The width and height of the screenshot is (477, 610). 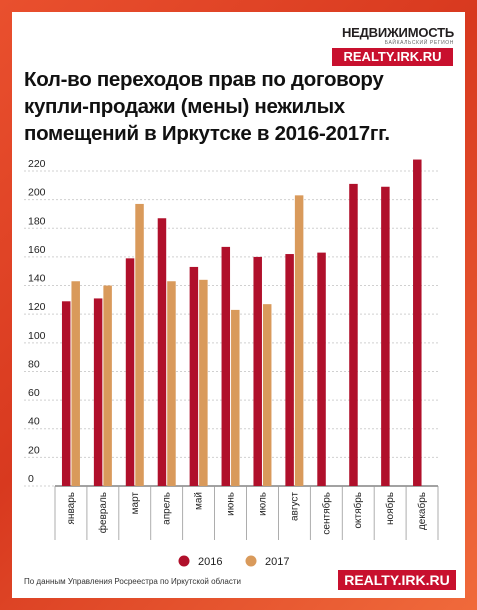 I want to click on bar-2016-июль, so click(x=257, y=371).